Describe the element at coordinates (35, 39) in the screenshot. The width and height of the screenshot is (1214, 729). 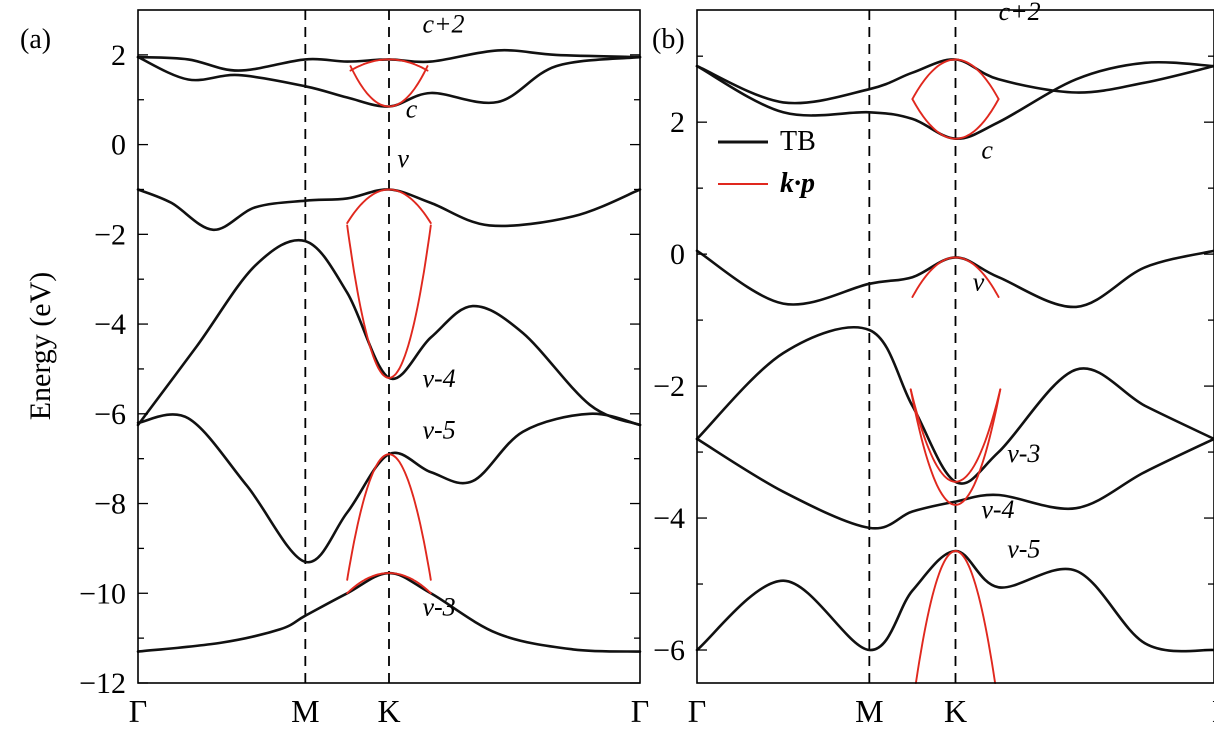
I see `panel-label: (a)` at that location.